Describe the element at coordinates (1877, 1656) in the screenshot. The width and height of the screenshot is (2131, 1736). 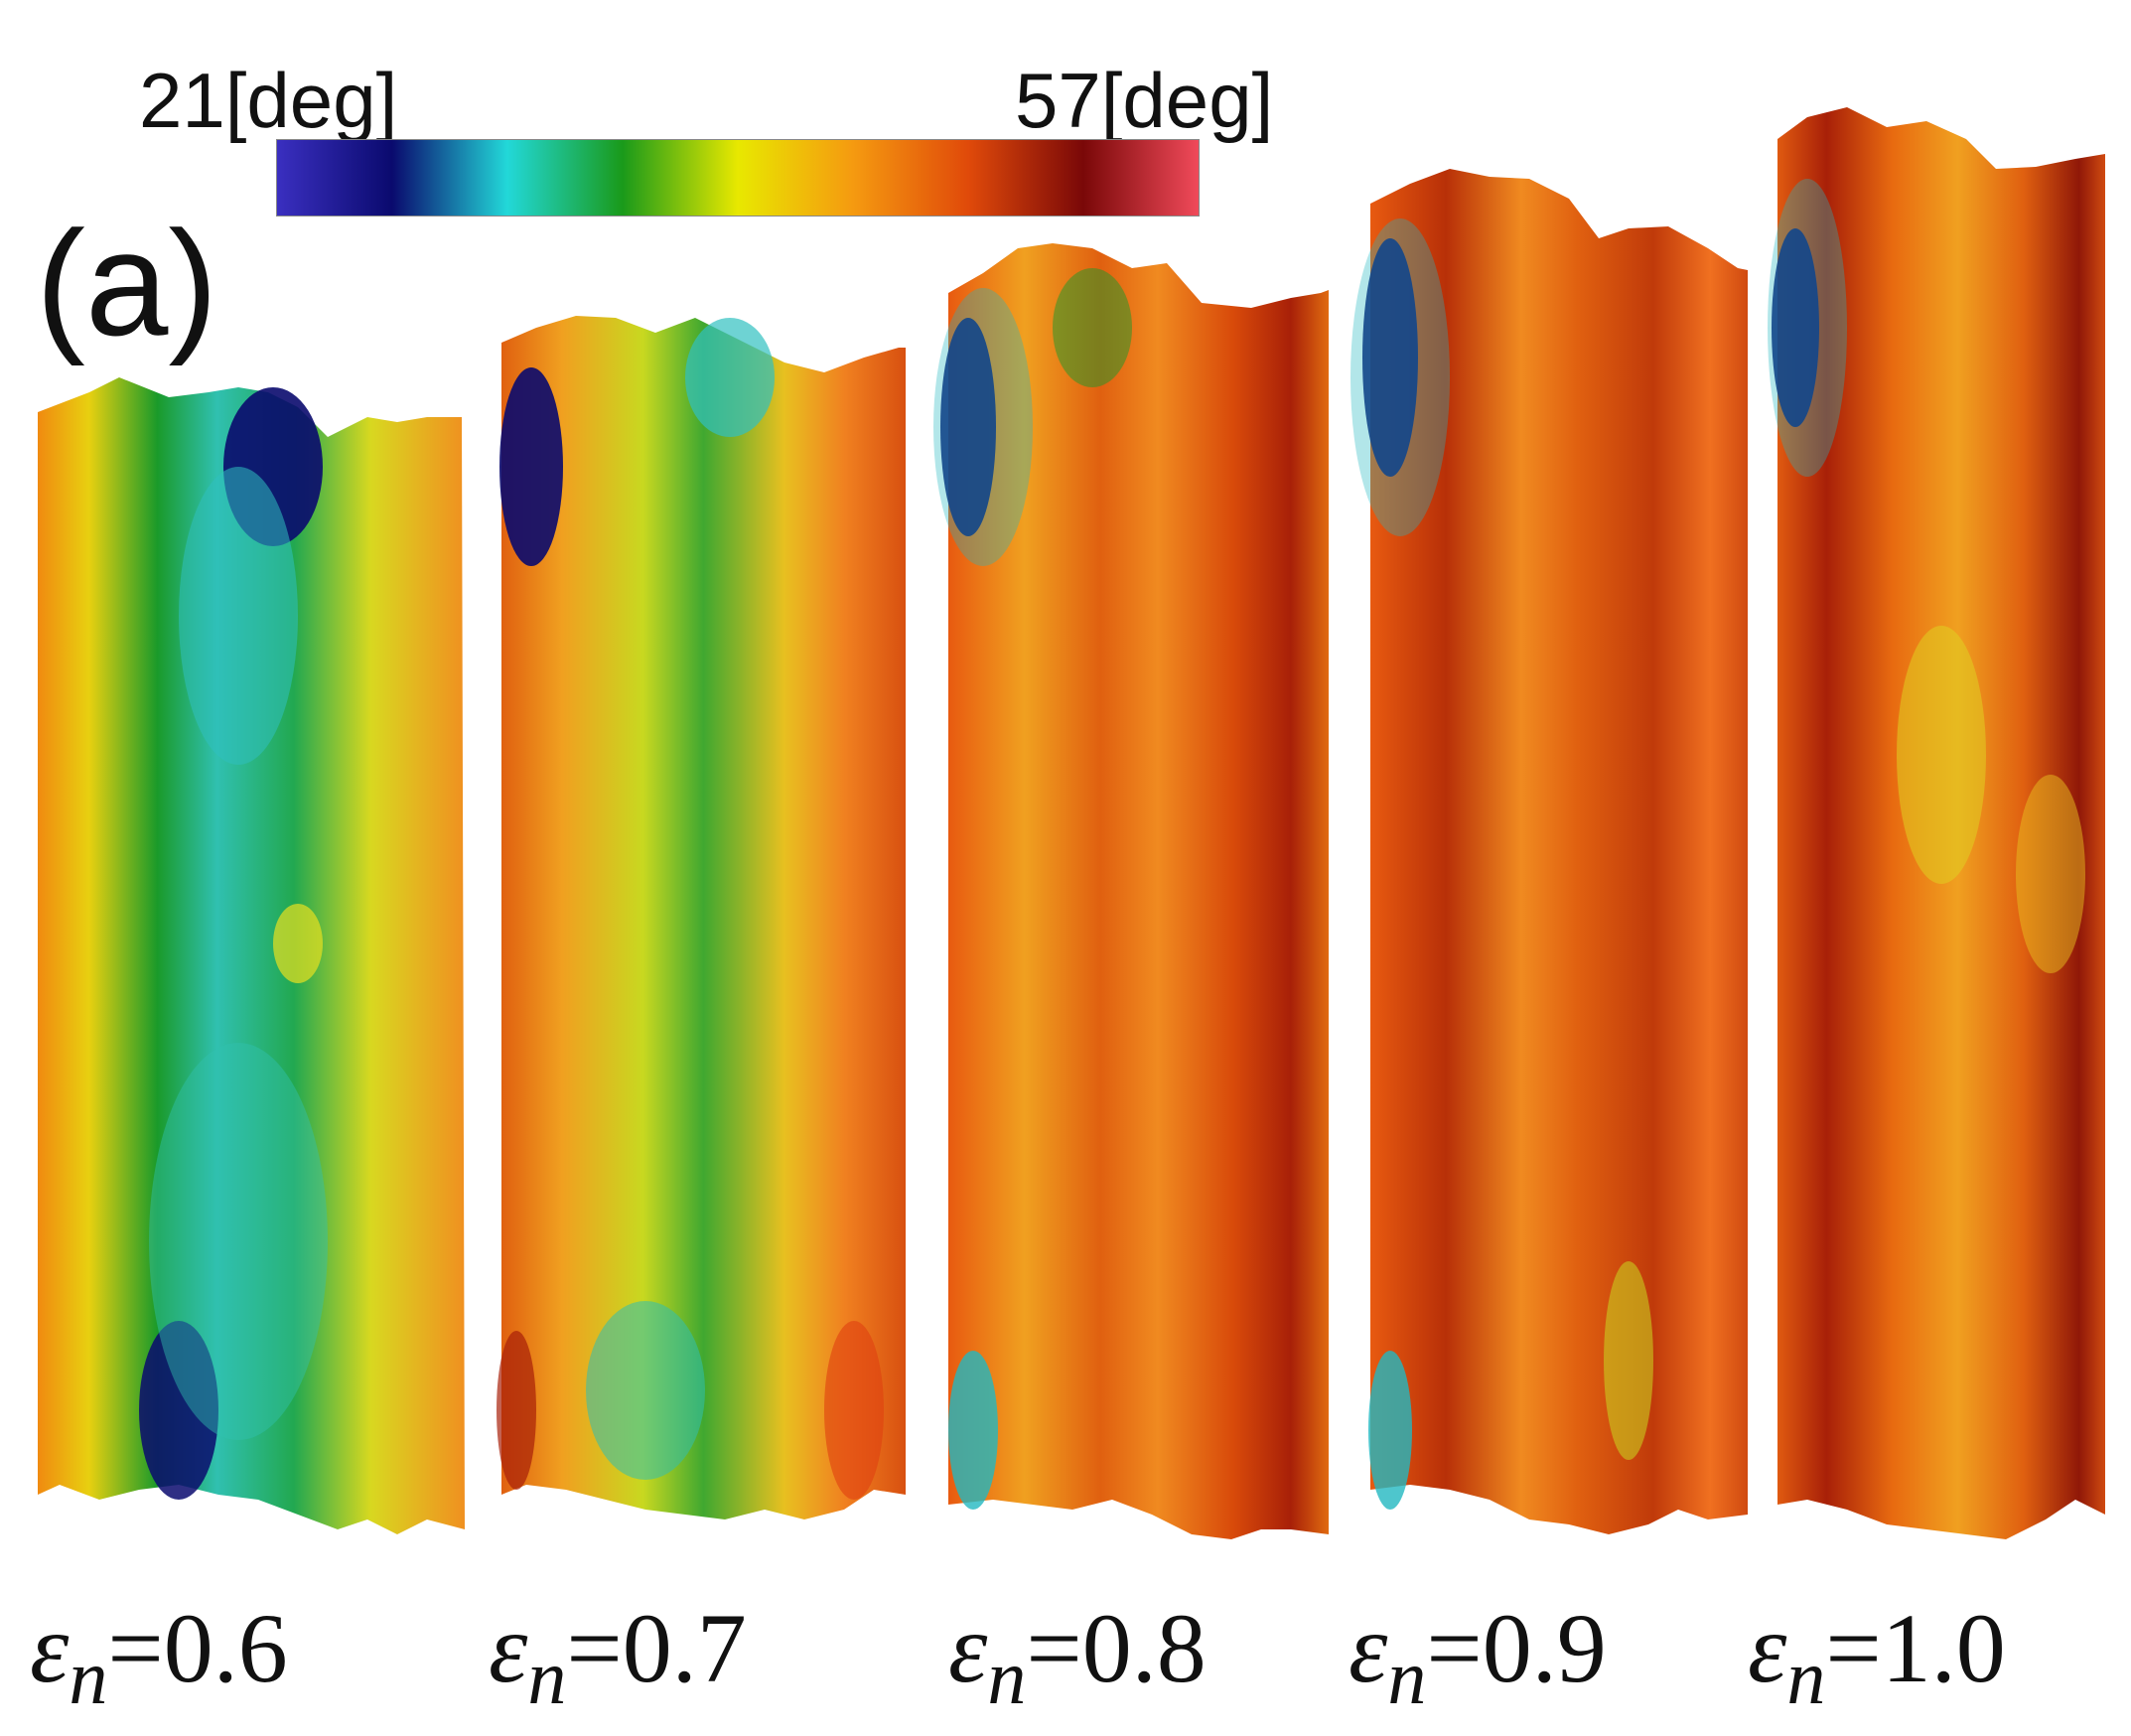
I see `strain-label-1.0: εn=1.0` at that location.